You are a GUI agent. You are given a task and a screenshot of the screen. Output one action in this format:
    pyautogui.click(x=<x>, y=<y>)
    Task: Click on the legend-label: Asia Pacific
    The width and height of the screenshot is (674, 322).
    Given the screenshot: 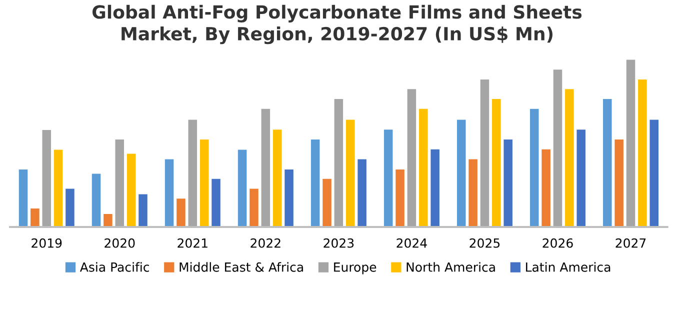 What is the action you would take?
    pyautogui.click(x=114, y=267)
    